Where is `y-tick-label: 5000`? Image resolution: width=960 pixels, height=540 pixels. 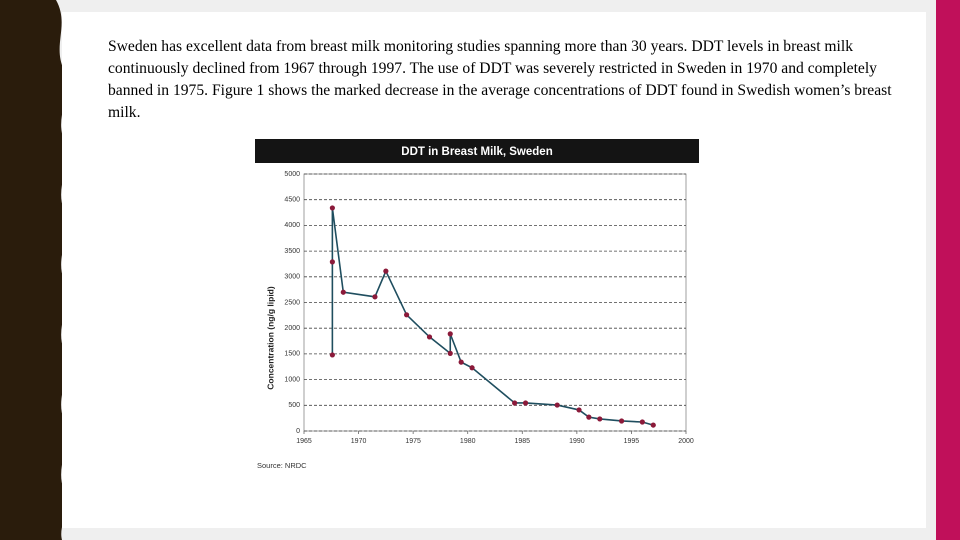
y-tick-label: 5000 is located at coordinates (292, 174).